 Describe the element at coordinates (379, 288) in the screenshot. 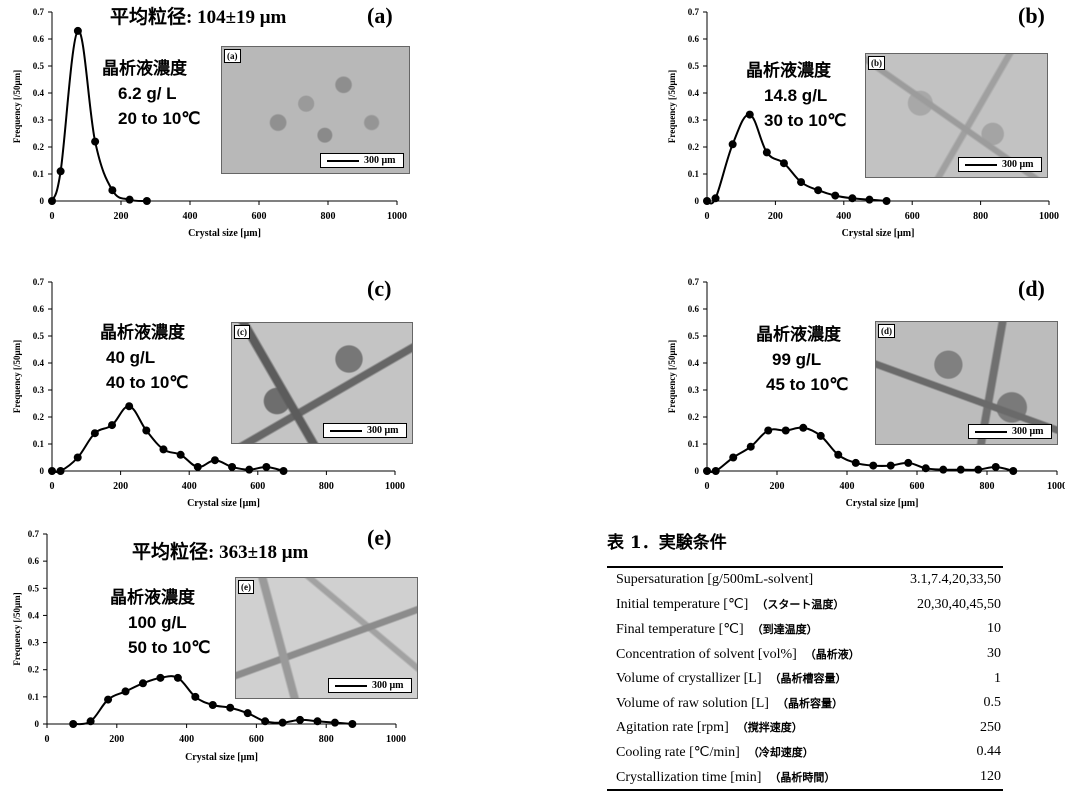

I see `panel-letter-c: (c)` at that location.